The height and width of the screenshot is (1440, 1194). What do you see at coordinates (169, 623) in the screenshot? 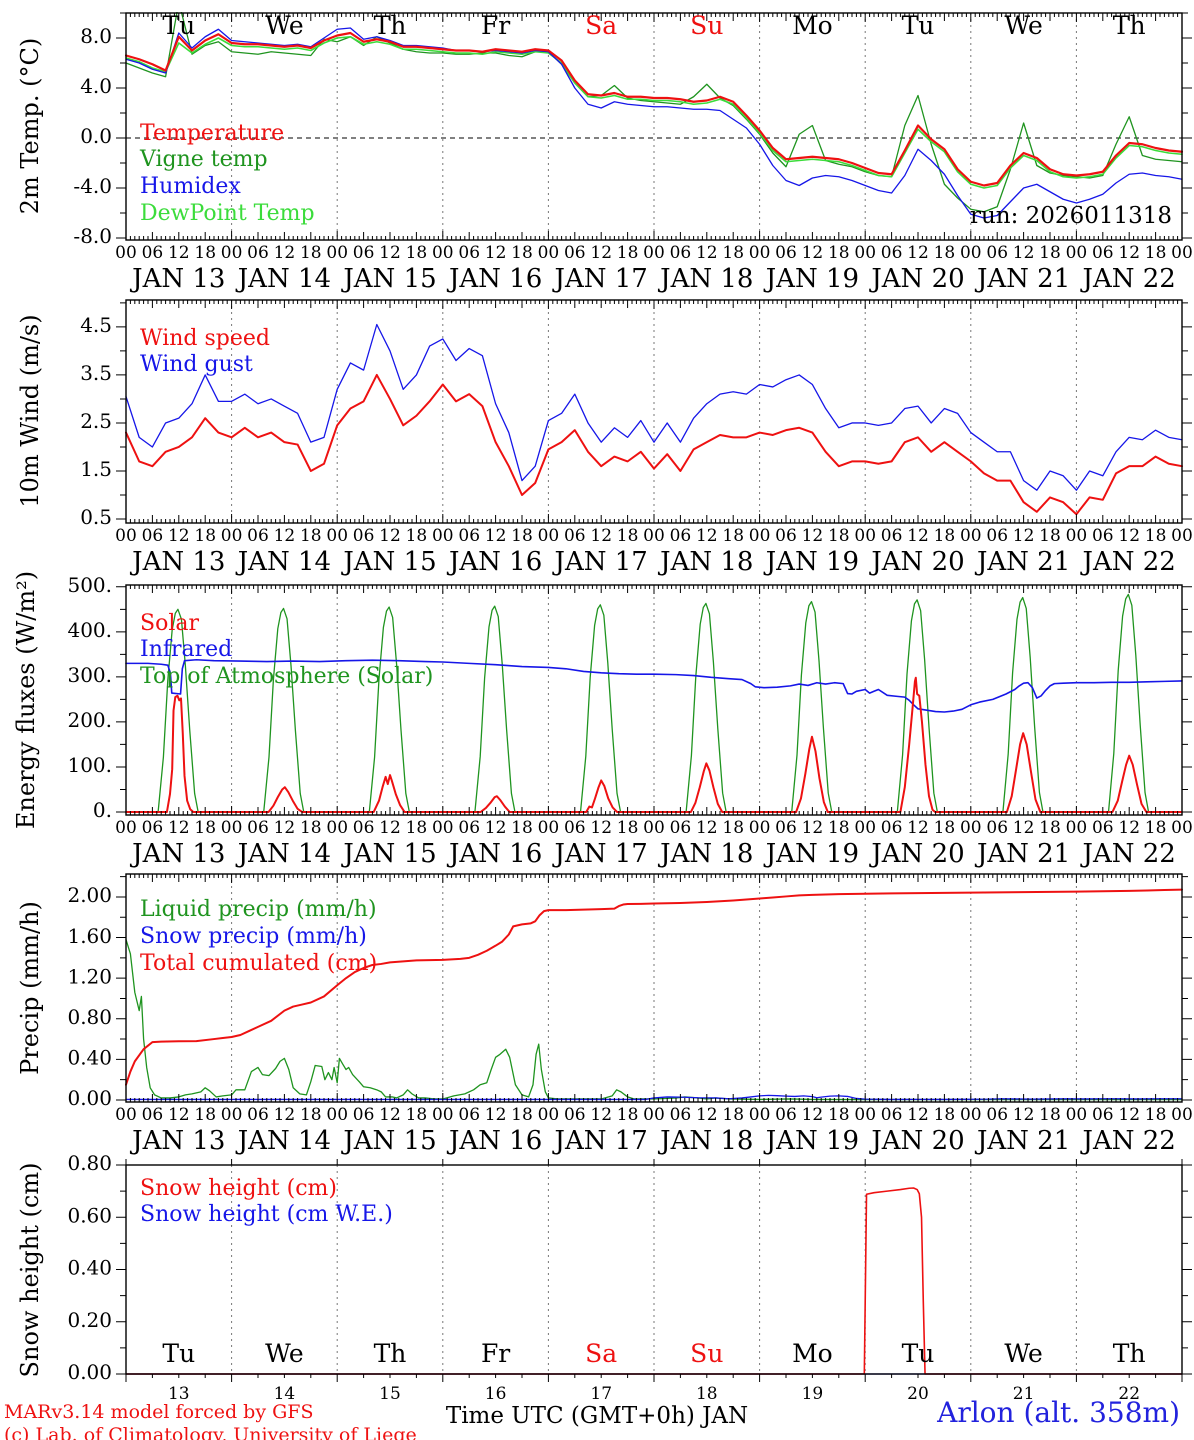
I see `legend-solar: Solar` at bounding box center [169, 623].